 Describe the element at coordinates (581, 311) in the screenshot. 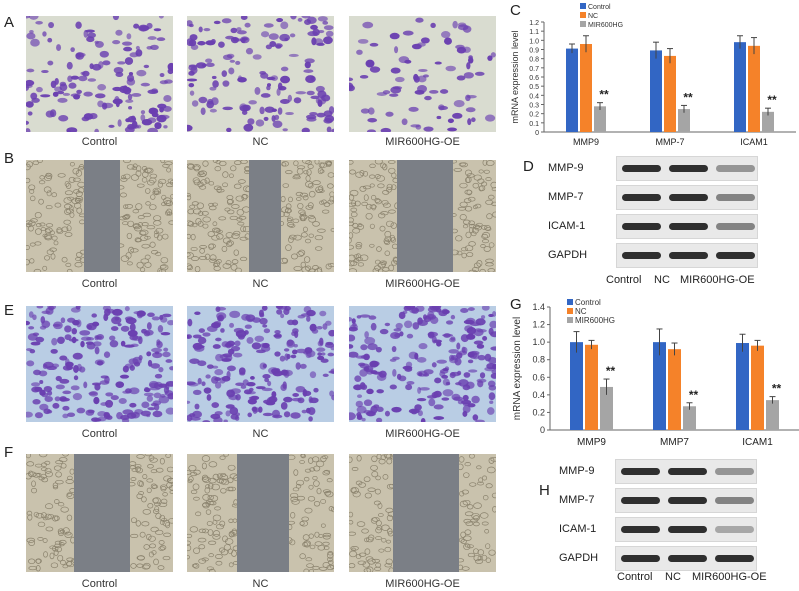

I see `chart-g-legend-label: NC` at that location.